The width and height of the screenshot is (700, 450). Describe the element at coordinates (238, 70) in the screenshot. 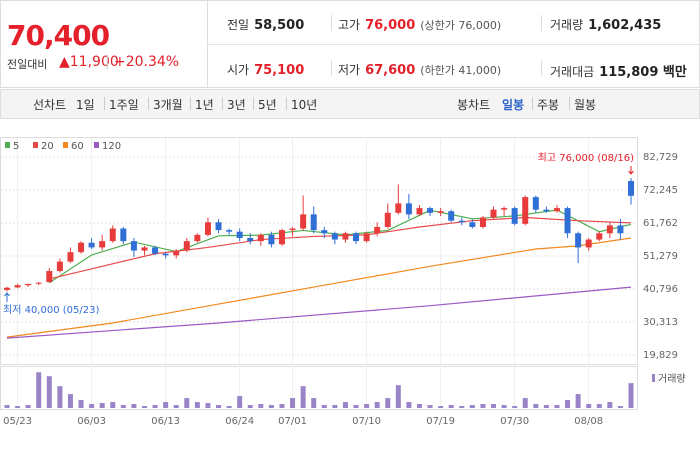

I see `info-label: 시가` at that location.